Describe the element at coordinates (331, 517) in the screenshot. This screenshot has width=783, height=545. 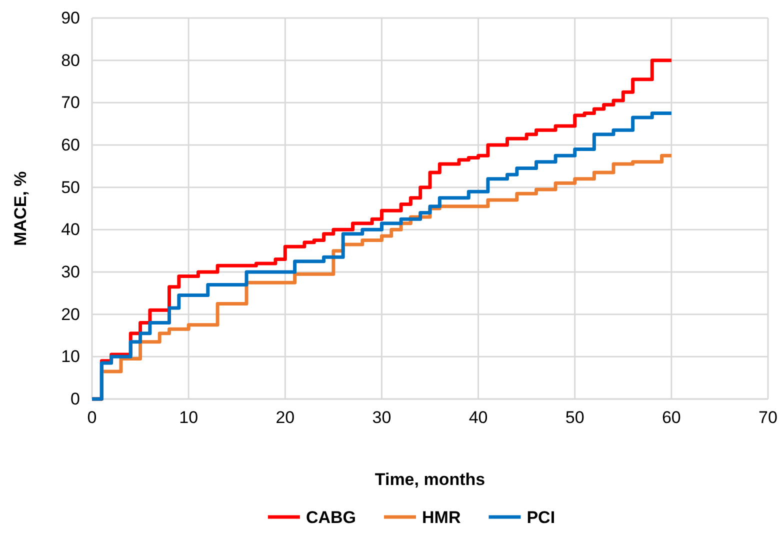
I see `legend-label: CABG` at that location.